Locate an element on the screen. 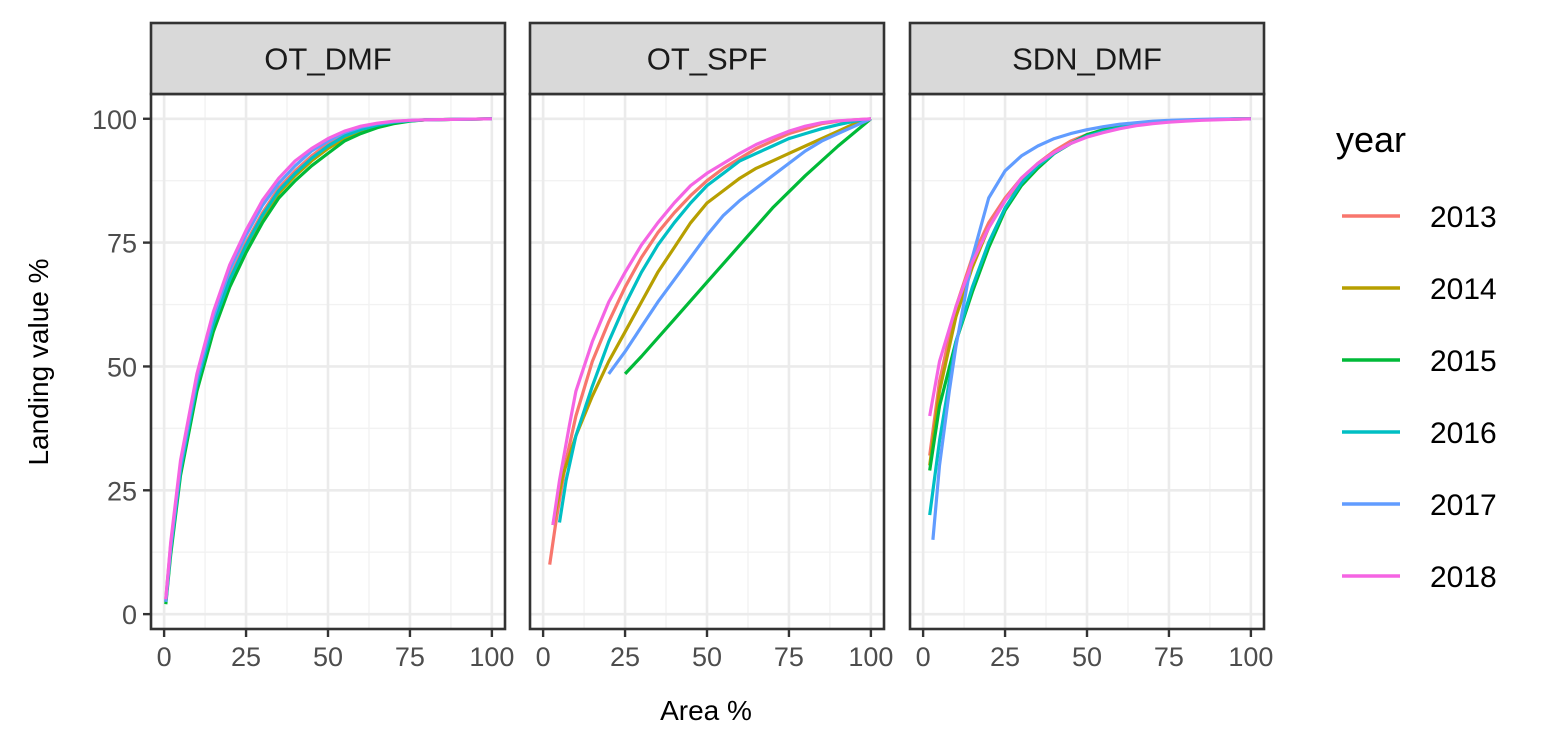  series-line-2016 is located at coordinates (714, 320).